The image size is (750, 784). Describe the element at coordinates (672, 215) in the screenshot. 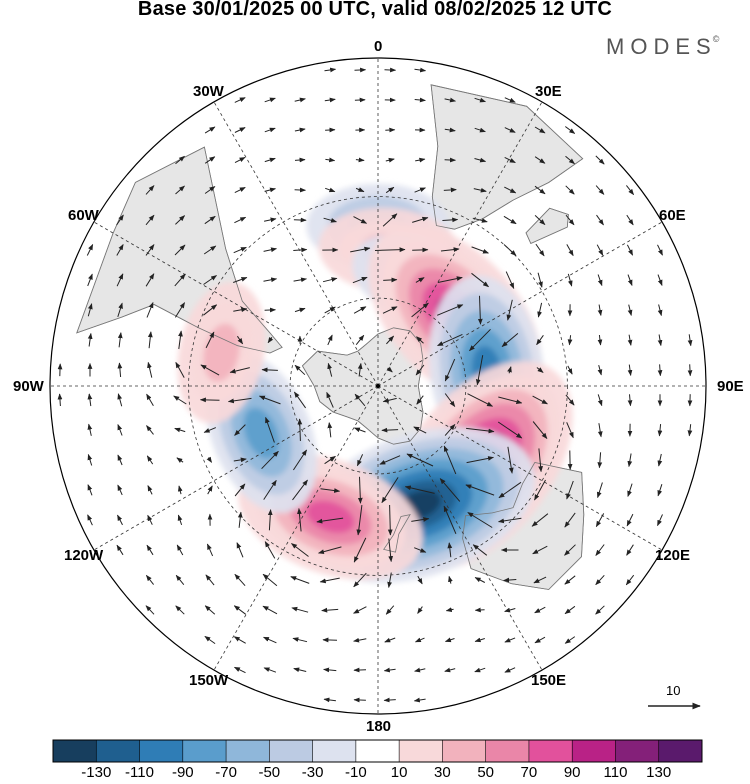

I see `longitude-label: 60E` at that location.